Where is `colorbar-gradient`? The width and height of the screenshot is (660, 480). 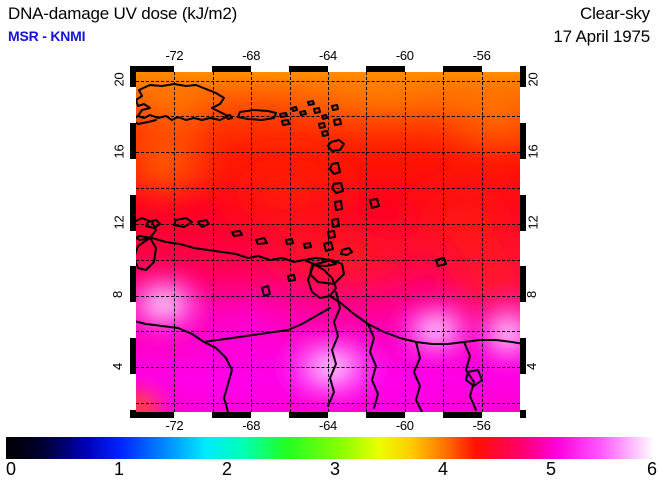
colorbar-gradient is located at coordinates (330, 448).